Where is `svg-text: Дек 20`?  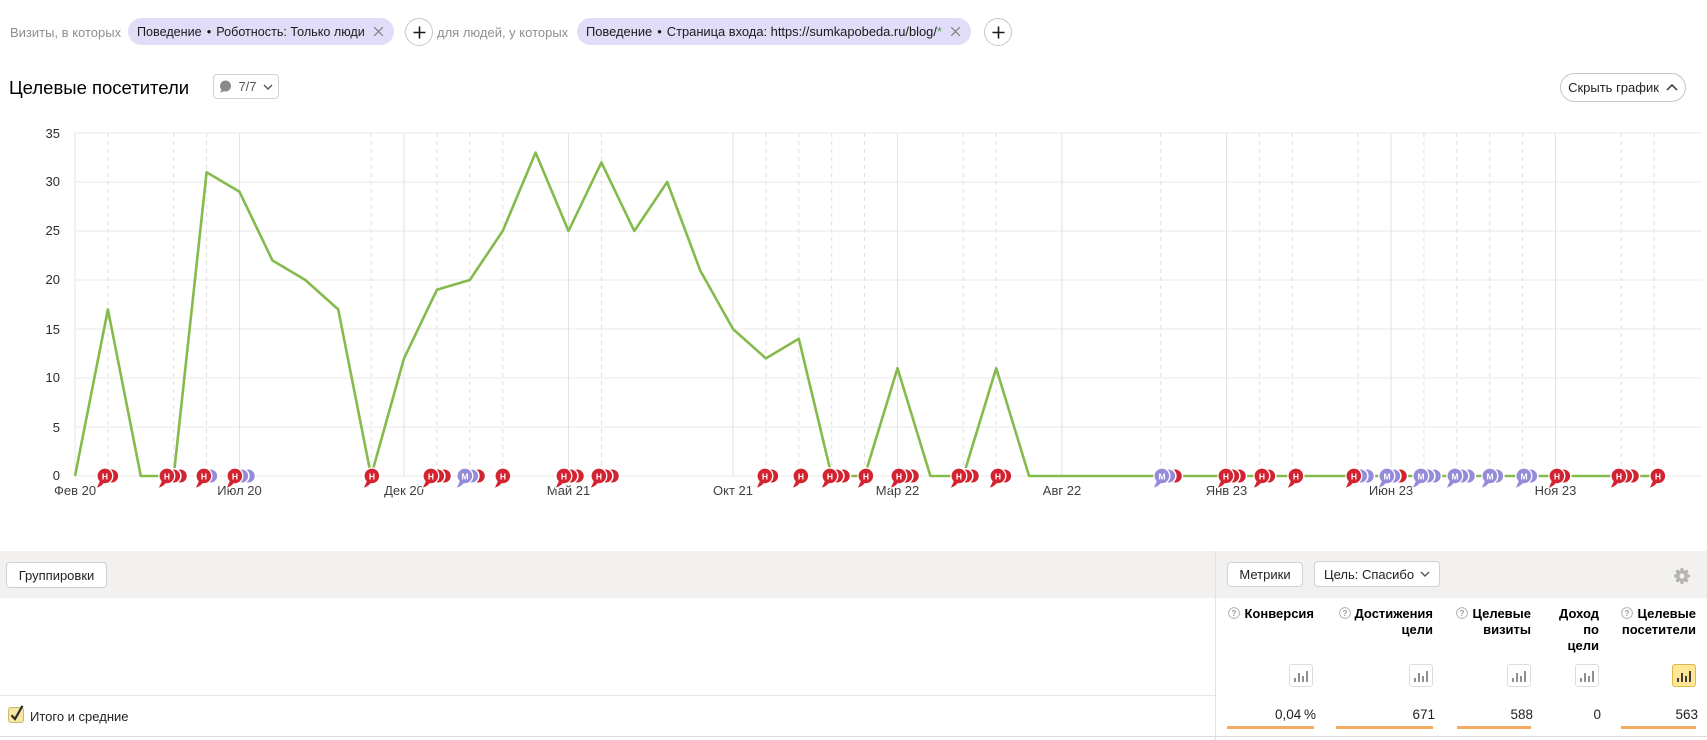
svg-text: Дек 20 is located at coordinates (404, 490).